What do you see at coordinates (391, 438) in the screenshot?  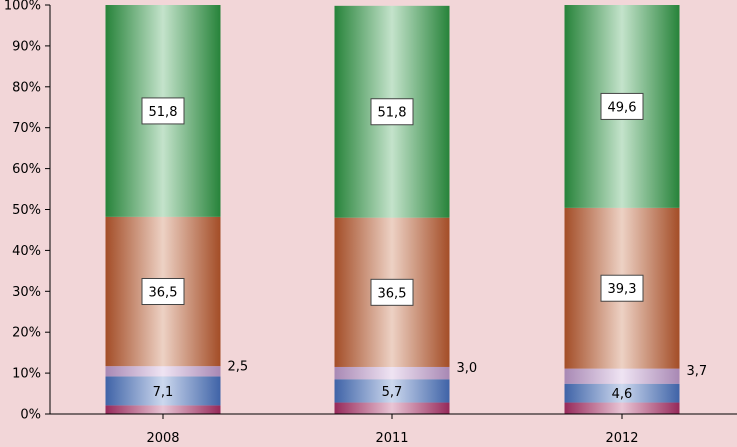 I see `x-tick-label: 2011` at bounding box center [391, 438].